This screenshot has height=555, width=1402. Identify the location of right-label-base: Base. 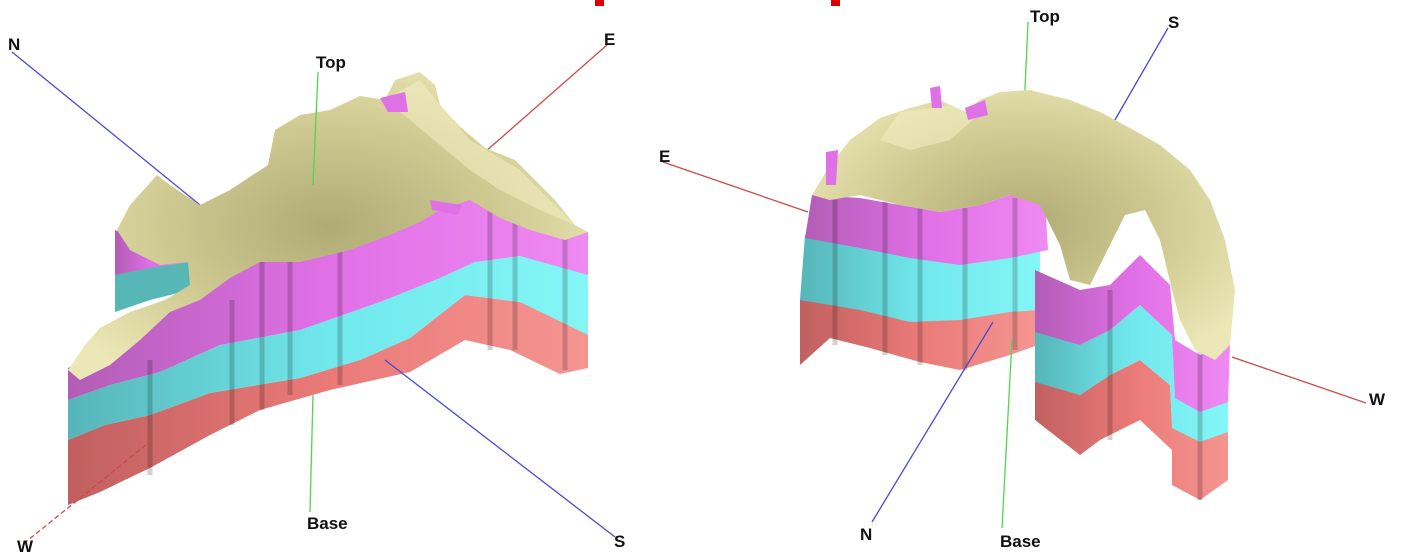
(1020, 541).